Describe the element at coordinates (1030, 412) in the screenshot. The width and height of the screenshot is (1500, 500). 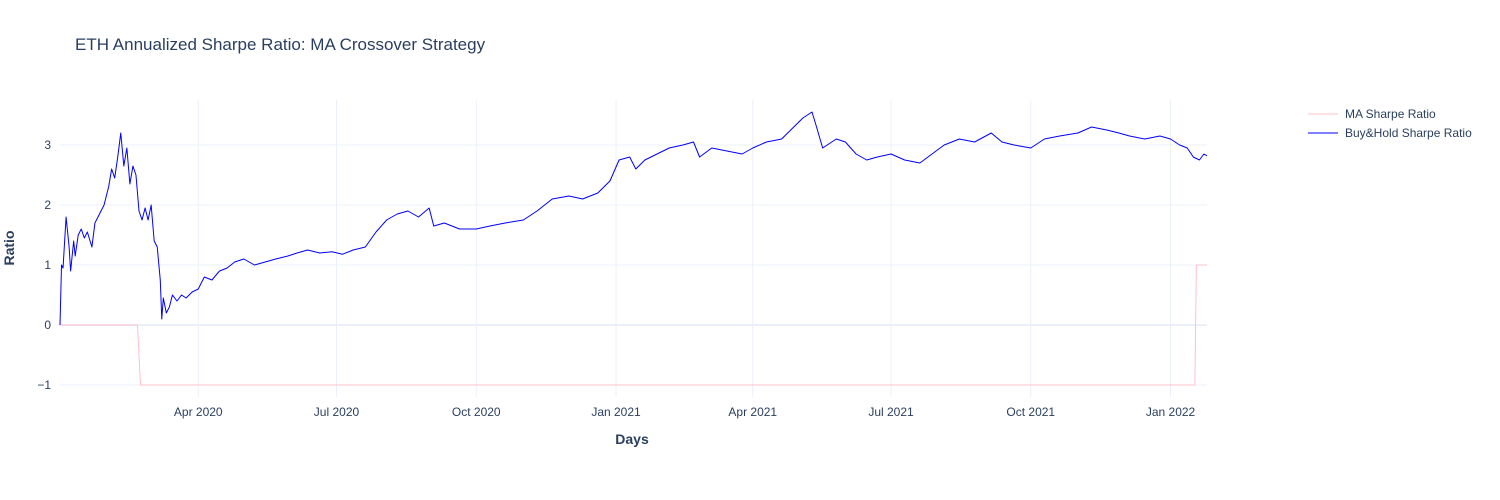
I see `x-tick-label: Oct 2021` at that location.